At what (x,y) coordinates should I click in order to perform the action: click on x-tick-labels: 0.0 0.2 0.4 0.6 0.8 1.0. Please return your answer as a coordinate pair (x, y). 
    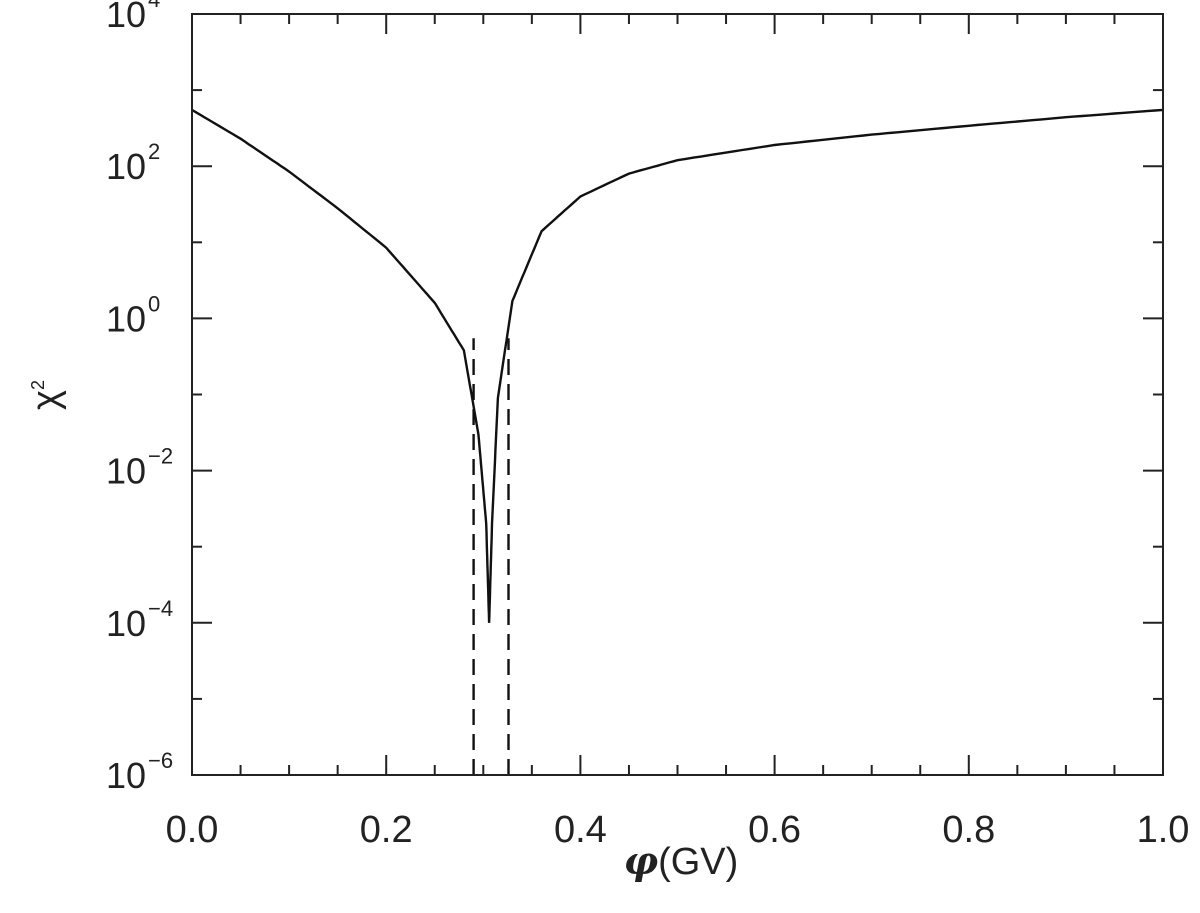
    Looking at the image, I should click on (678, 830).